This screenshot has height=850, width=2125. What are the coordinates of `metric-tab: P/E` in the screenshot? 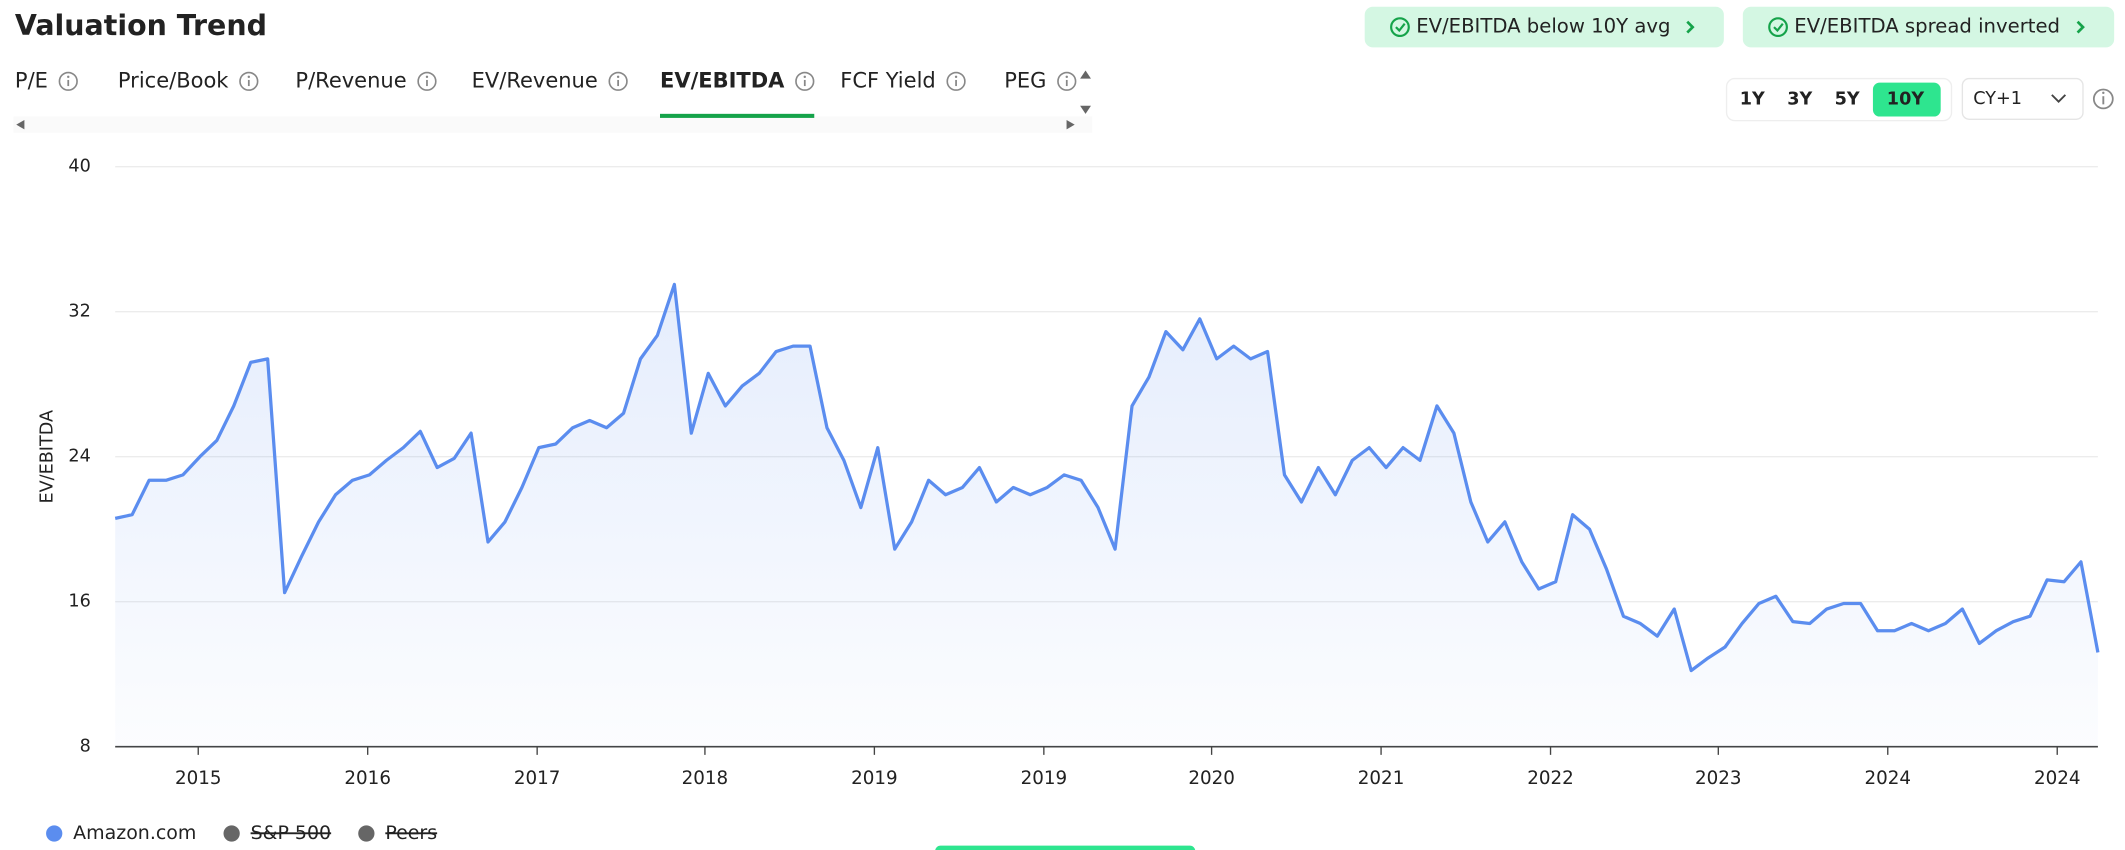 It's located at (46, 80).